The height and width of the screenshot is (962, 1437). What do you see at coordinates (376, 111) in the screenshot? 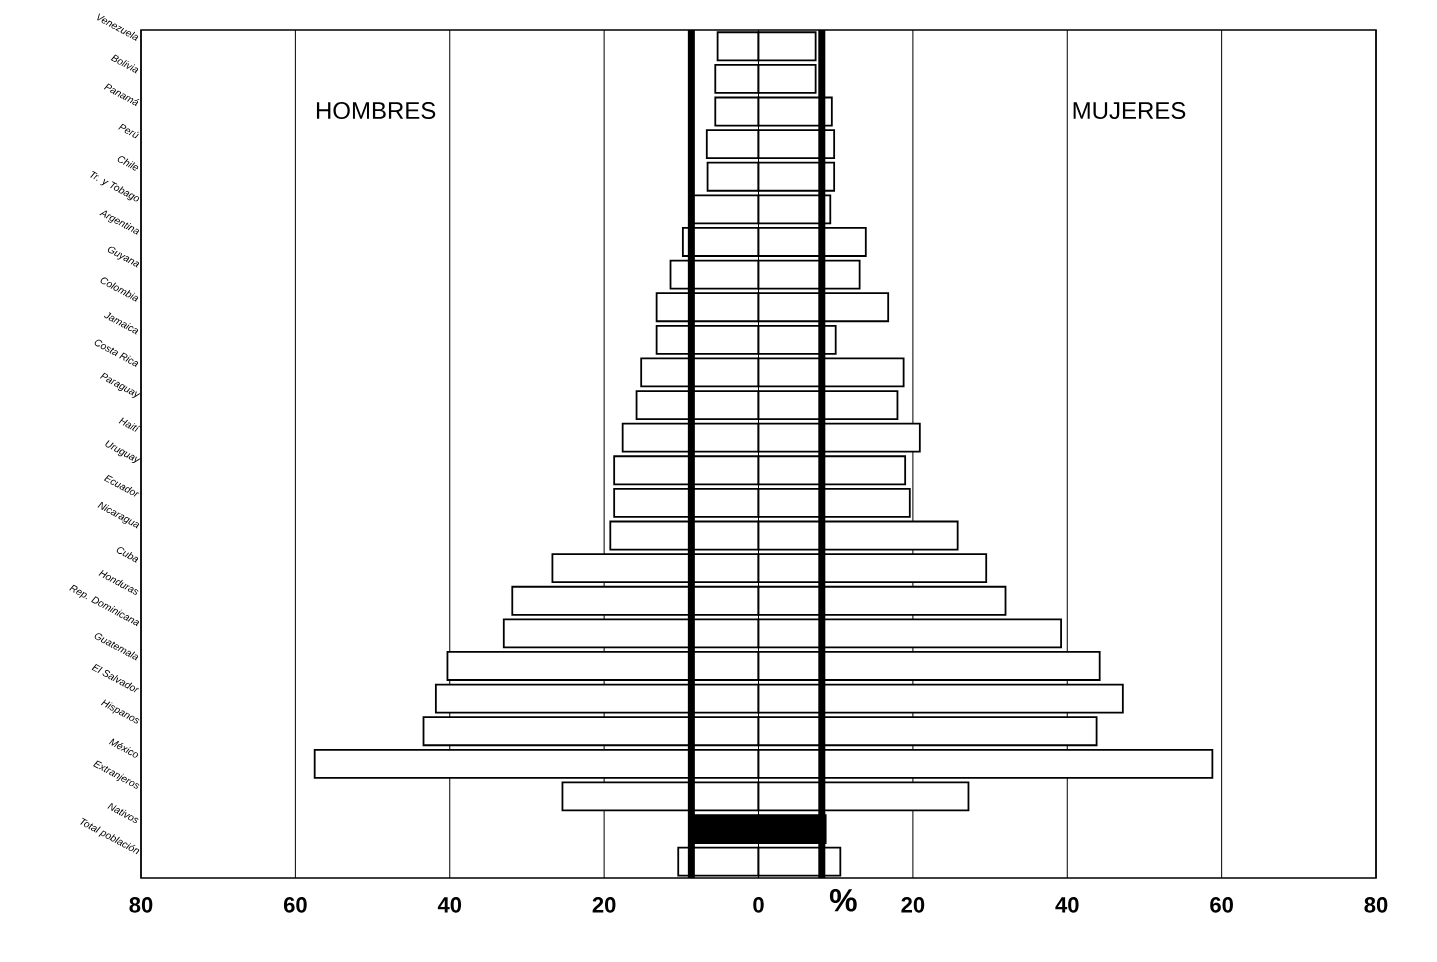
I see `annotation: HOMBRES` at bounding box center [376, 111].